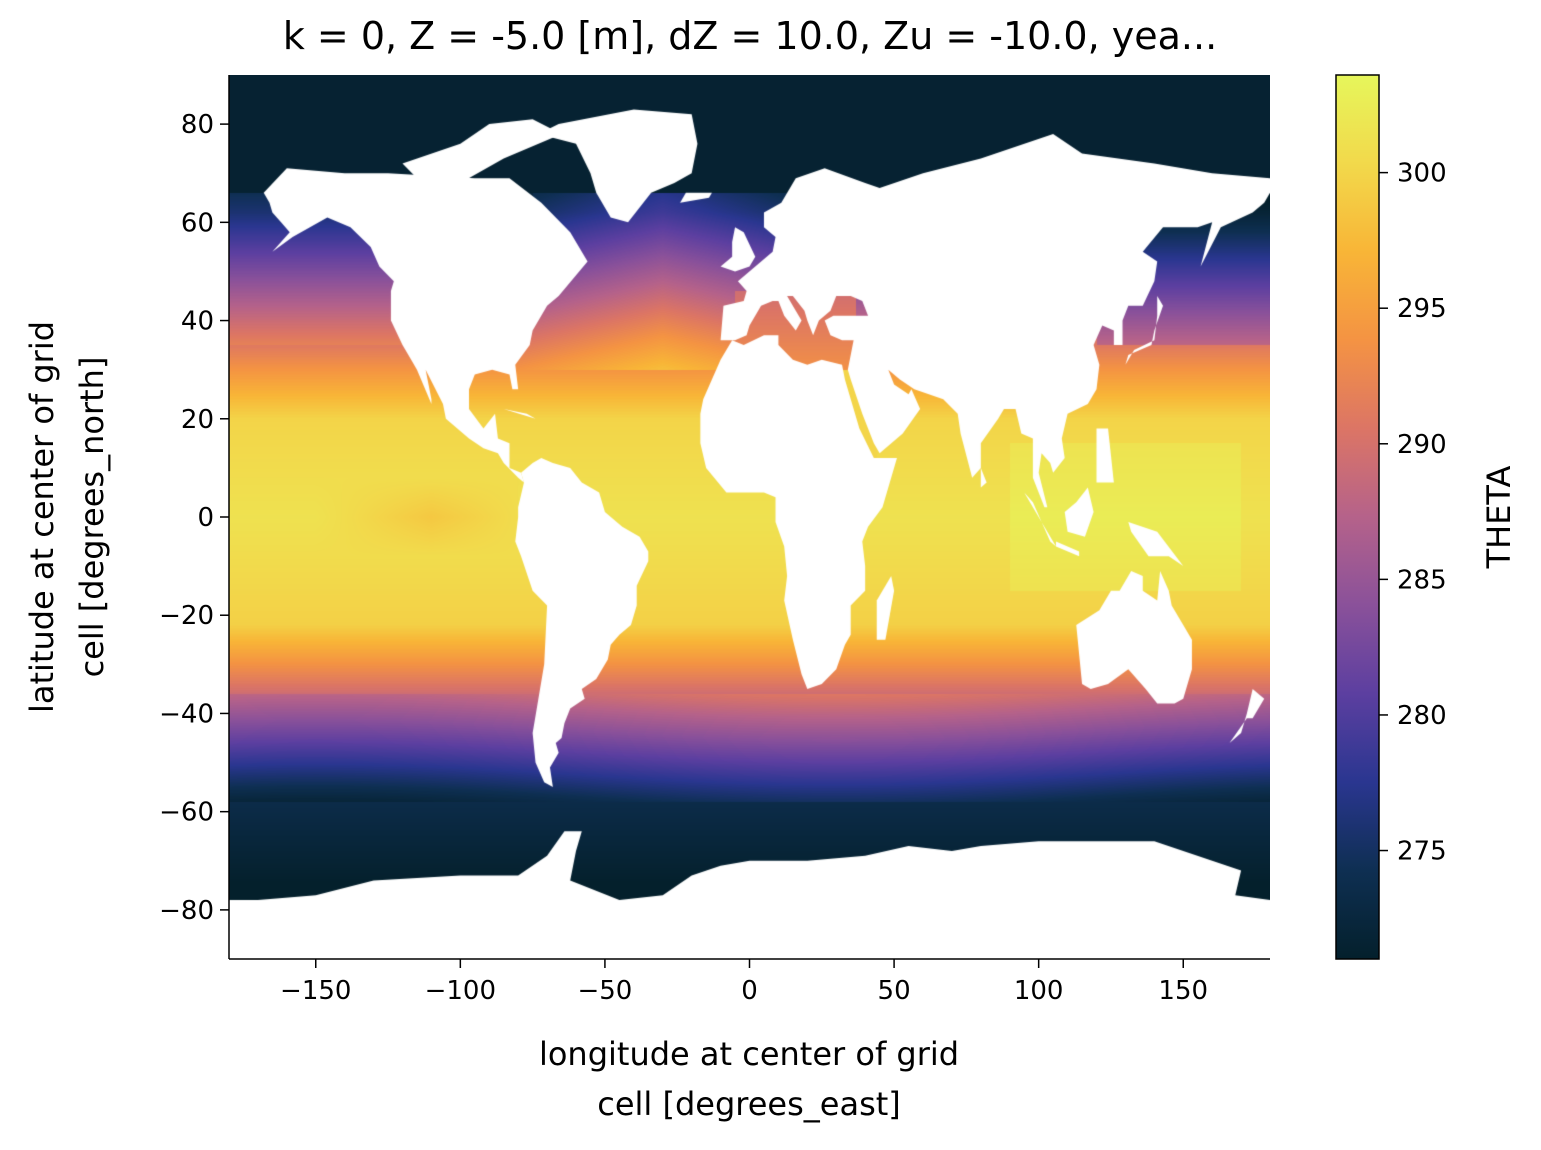 Image resolution: width=1541 pixels, height=1150 pixels. Describe the element at coordinates (1422, 309) in the screenshot. I see `colorbar-tick-label: 295` at that location.